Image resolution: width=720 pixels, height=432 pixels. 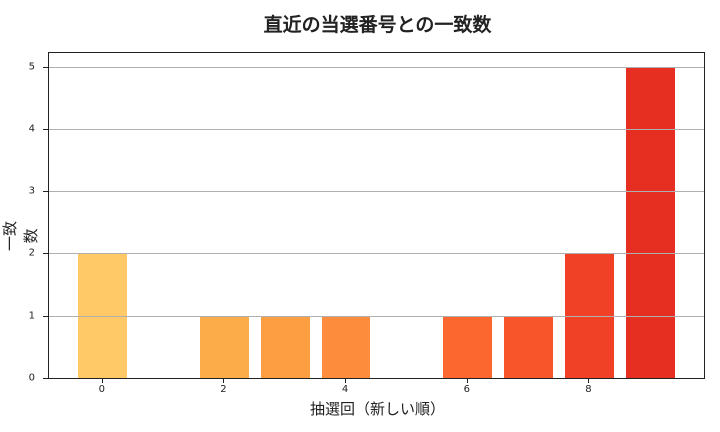 I want to click on x-axis-label: 抽選回（新しい順）, so click(x=377, y=409).